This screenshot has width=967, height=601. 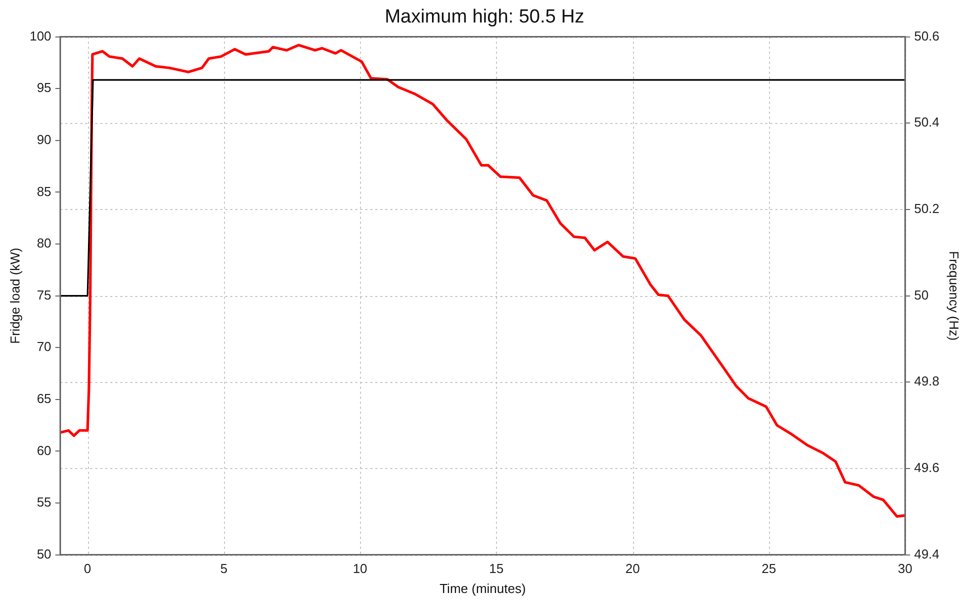 I want to click on x-tick-label: 15, so click(x=496, y=568).